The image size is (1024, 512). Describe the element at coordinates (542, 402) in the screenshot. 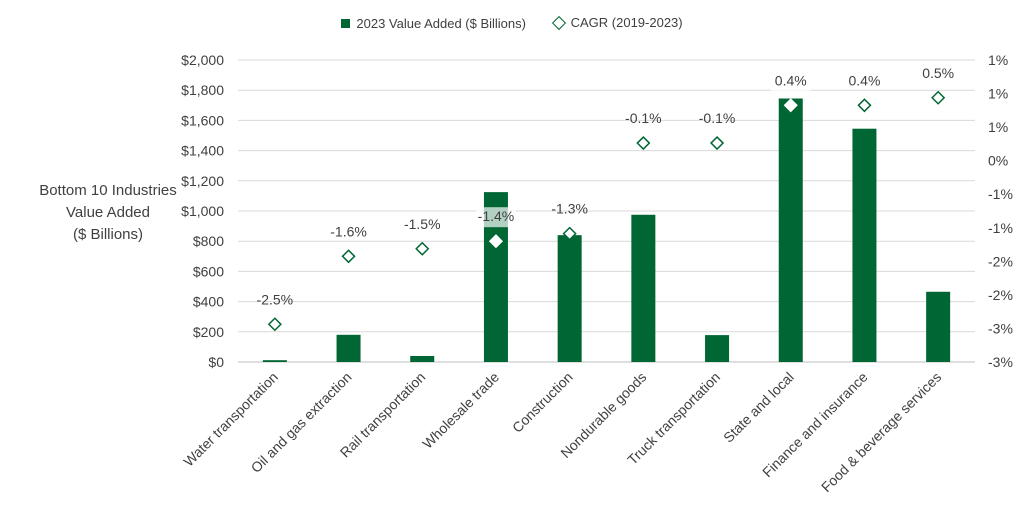

I see `x-tick-label: Construction` at that location.